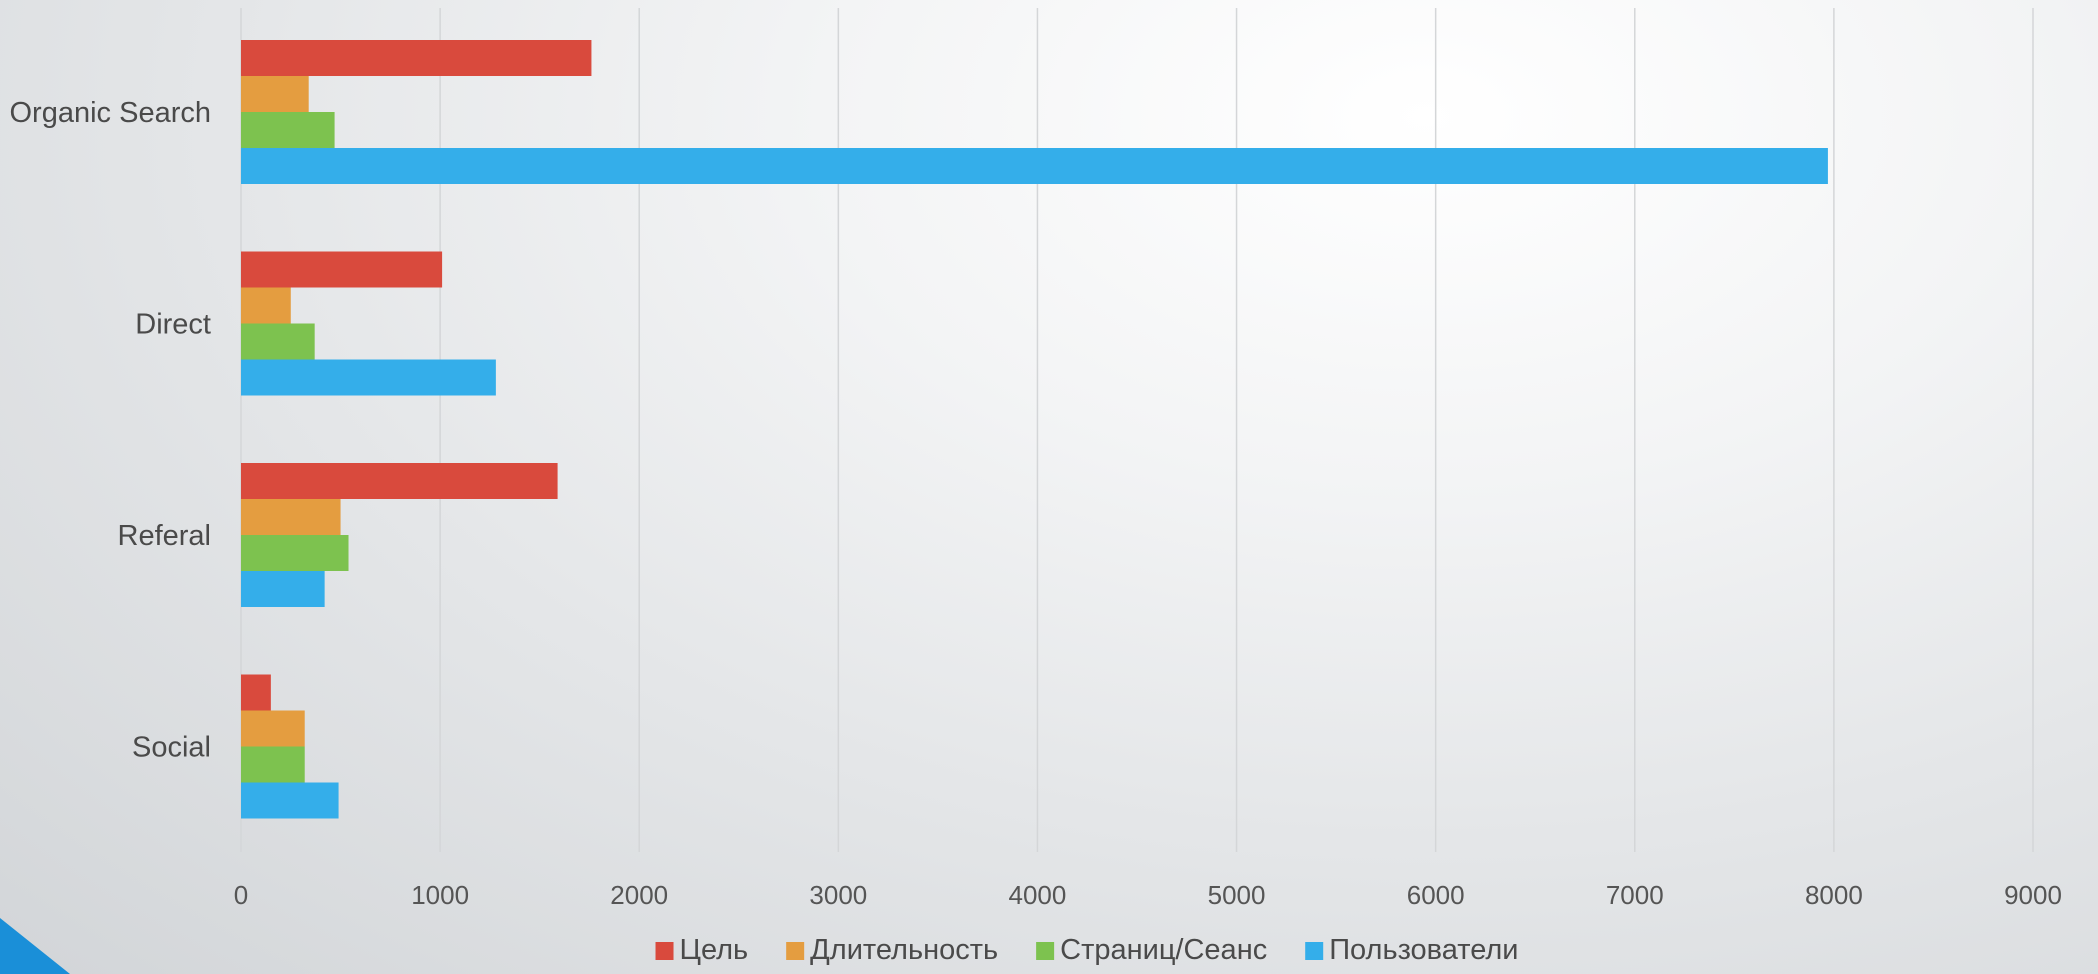  I want to click on x-tick-label-1000: 1000, so click(440, 895).